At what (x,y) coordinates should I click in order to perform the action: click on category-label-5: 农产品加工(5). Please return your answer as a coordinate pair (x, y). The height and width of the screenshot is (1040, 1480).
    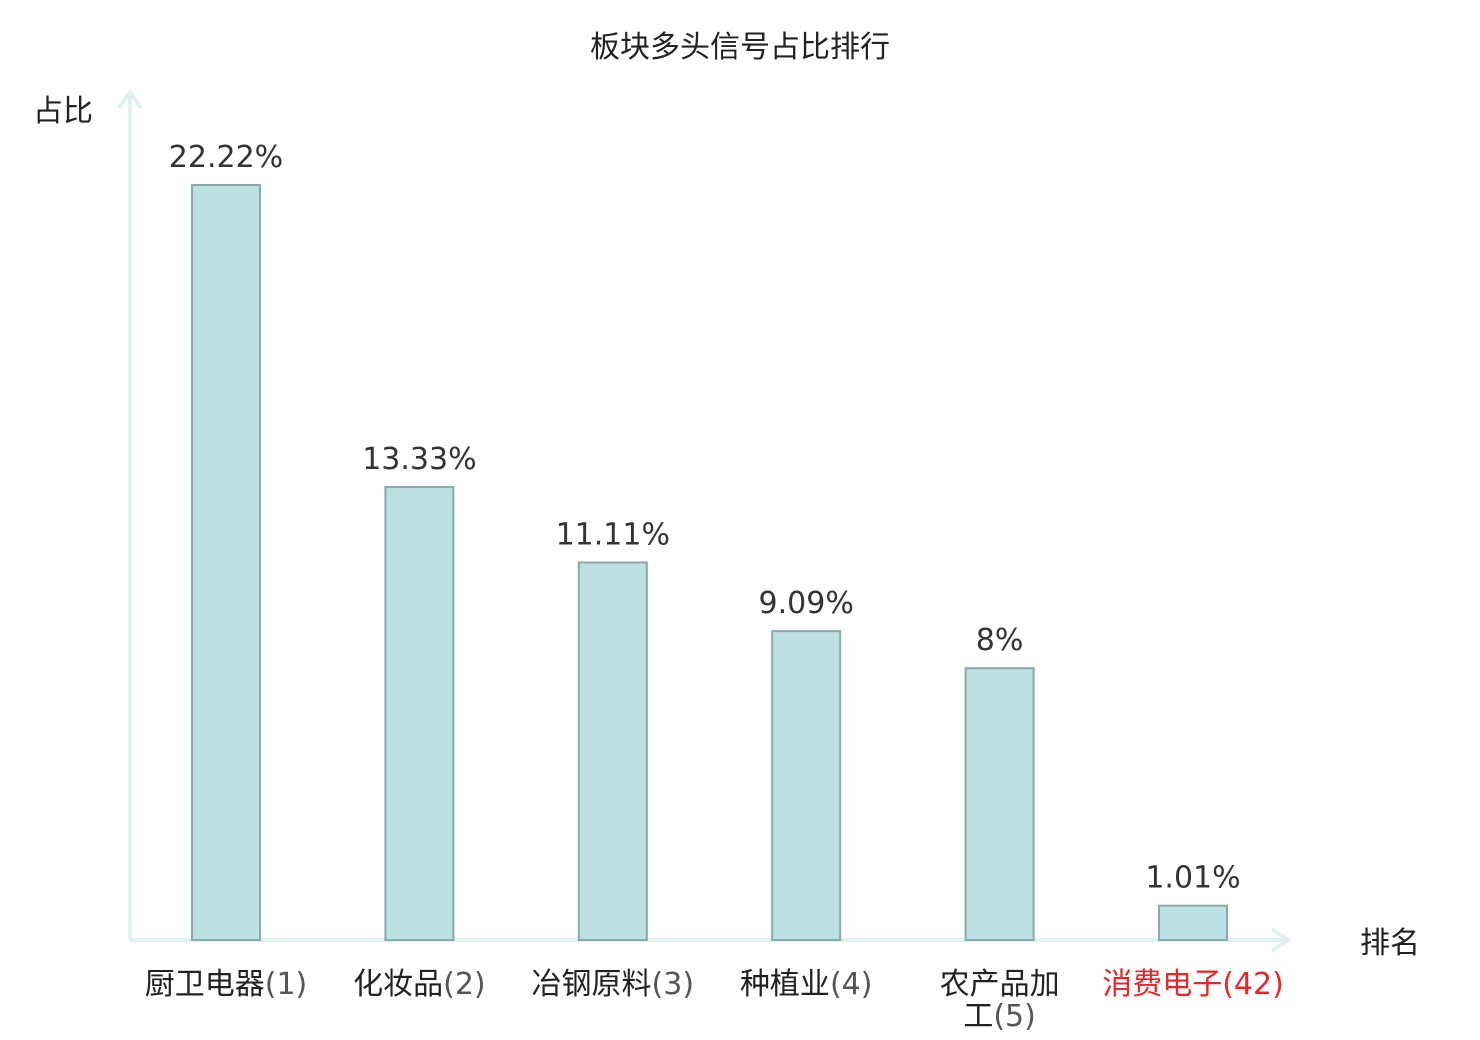
    Looking at the image, I should click on (1000, 1000).